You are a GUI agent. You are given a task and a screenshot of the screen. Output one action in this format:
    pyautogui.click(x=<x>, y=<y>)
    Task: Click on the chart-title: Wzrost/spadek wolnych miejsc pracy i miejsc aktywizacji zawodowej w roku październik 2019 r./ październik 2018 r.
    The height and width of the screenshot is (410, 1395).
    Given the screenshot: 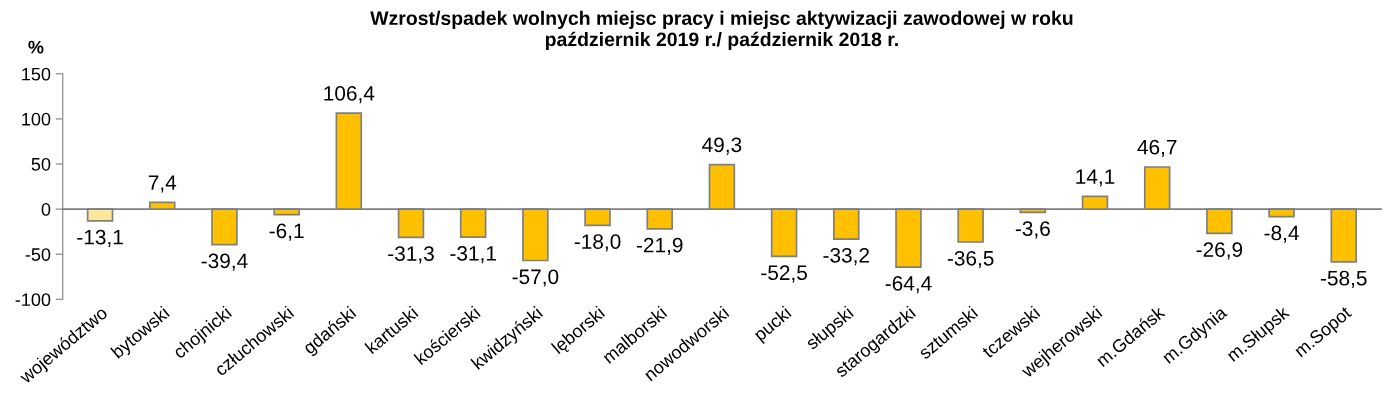 What is the action you would take?
    pyautogui.click(x=721, y=30)
    